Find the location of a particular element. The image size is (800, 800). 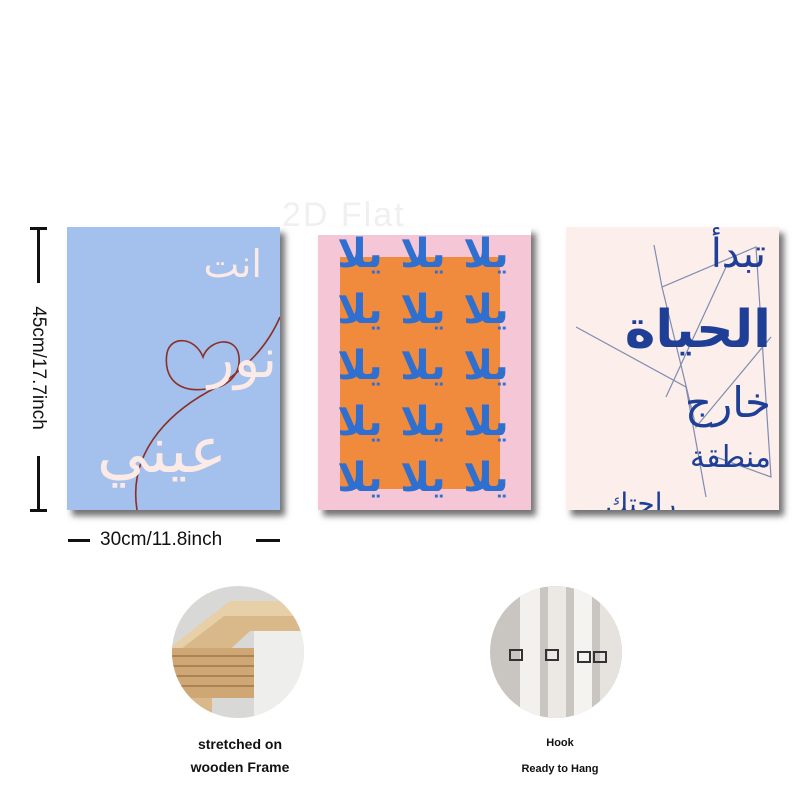

hook-caption-title: Hook is located at coordinates (560, 743).